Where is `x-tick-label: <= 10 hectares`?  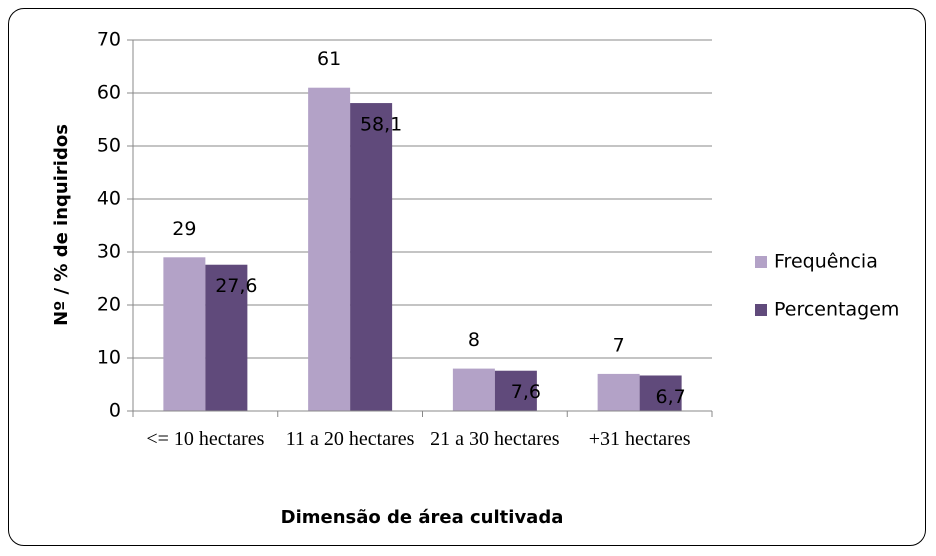 x-tick-label: <= 10 hectares is located at coordinates (205, 439).